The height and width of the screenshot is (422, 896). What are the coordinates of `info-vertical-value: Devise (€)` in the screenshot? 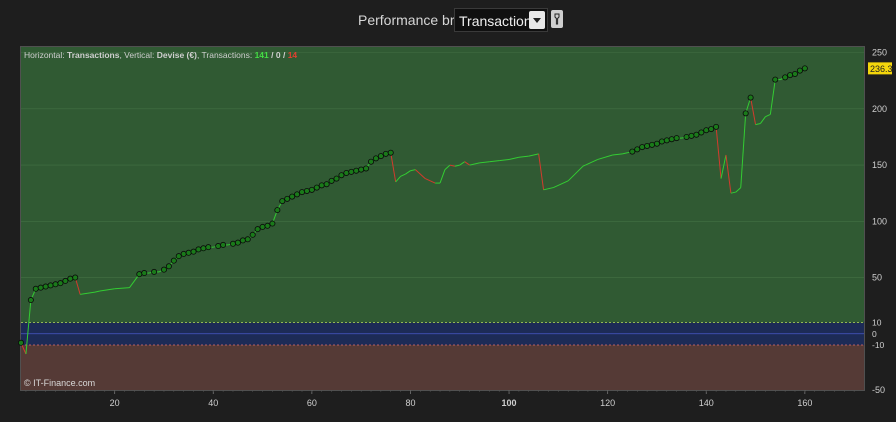 It's located at (177, 55).